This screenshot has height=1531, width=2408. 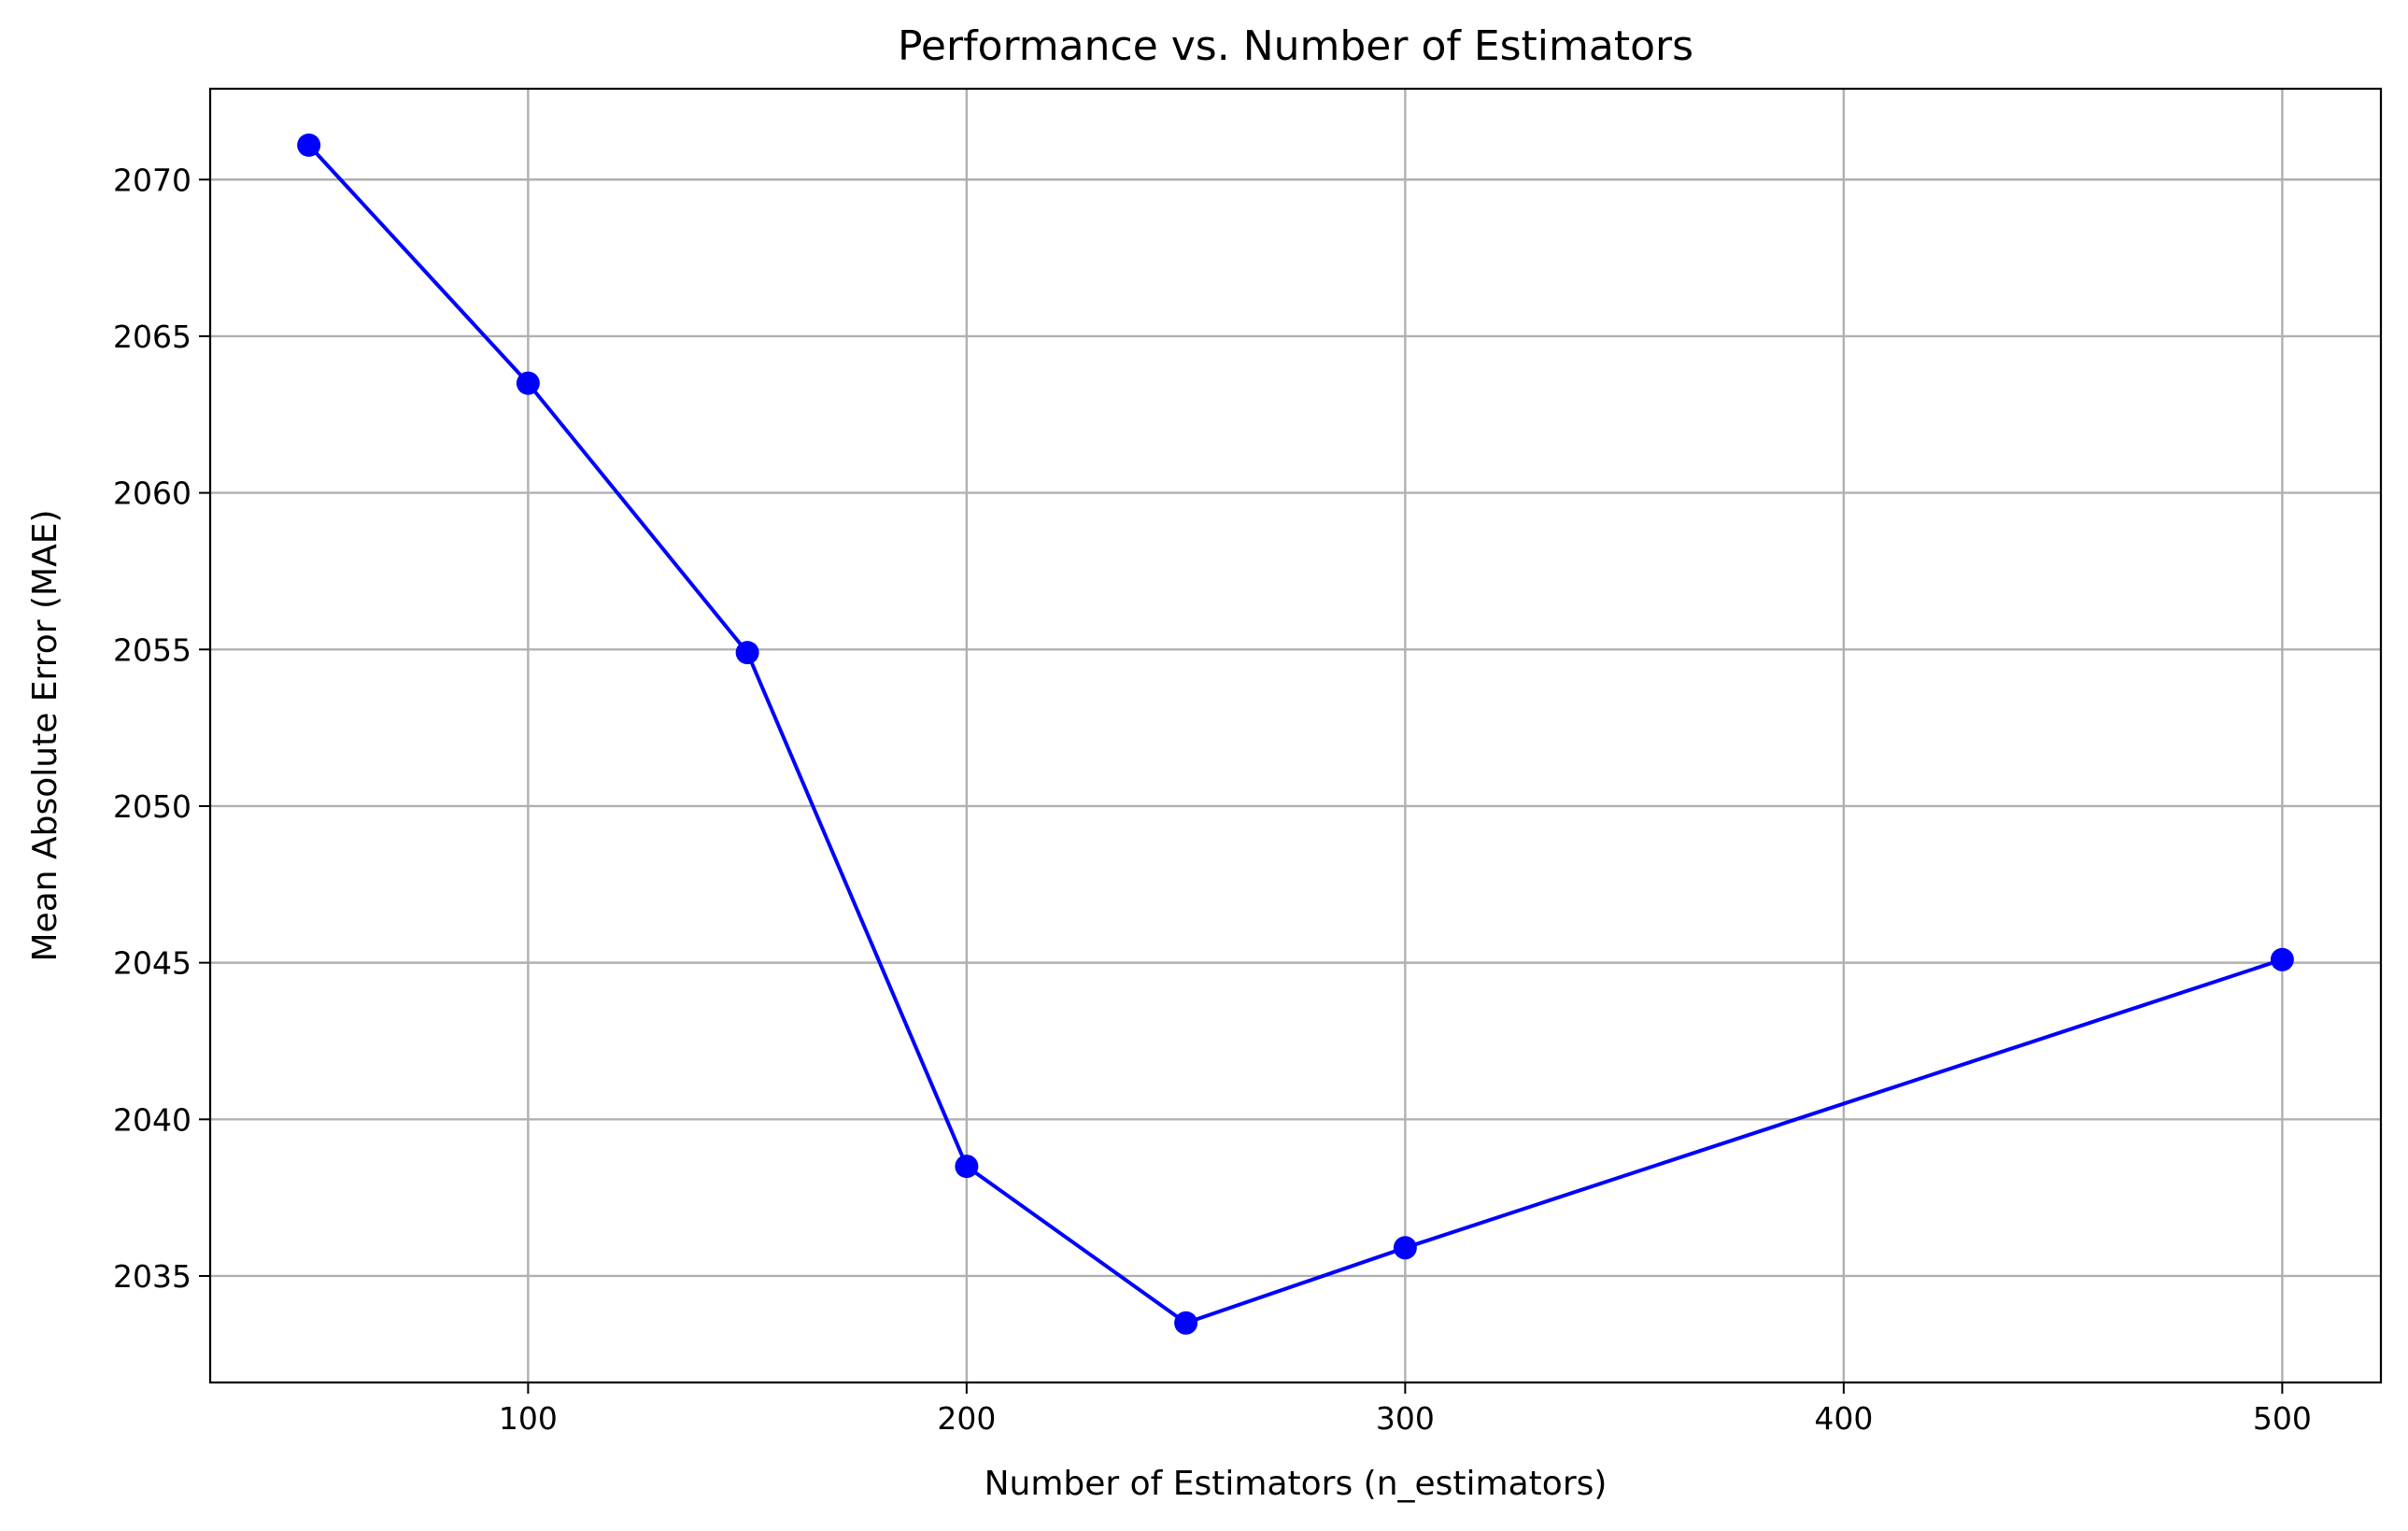 What do you see at coordinates (1295, 46) in the screenshot?
I see `chart-title: Performance vs. Number of Estimators` at bounding box center [1295, 46].